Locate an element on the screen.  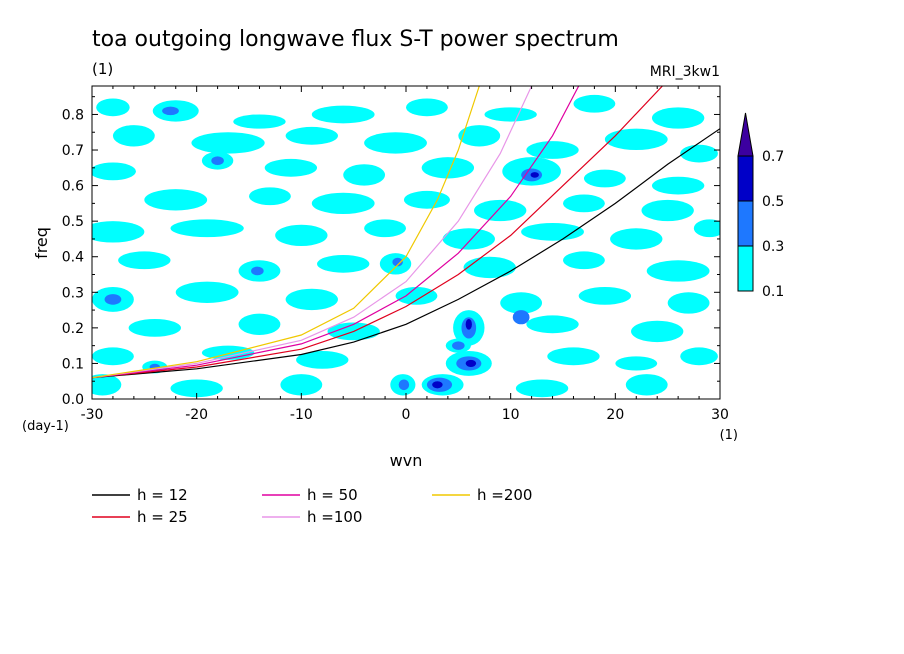
y-tick-label-2: 0.2 is located at coordinates (73, 329).